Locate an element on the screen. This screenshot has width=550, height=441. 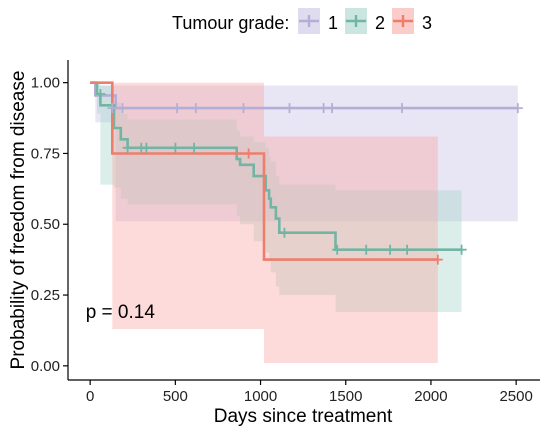
x-tick-label: 500 is located at coordinates (175, 396).